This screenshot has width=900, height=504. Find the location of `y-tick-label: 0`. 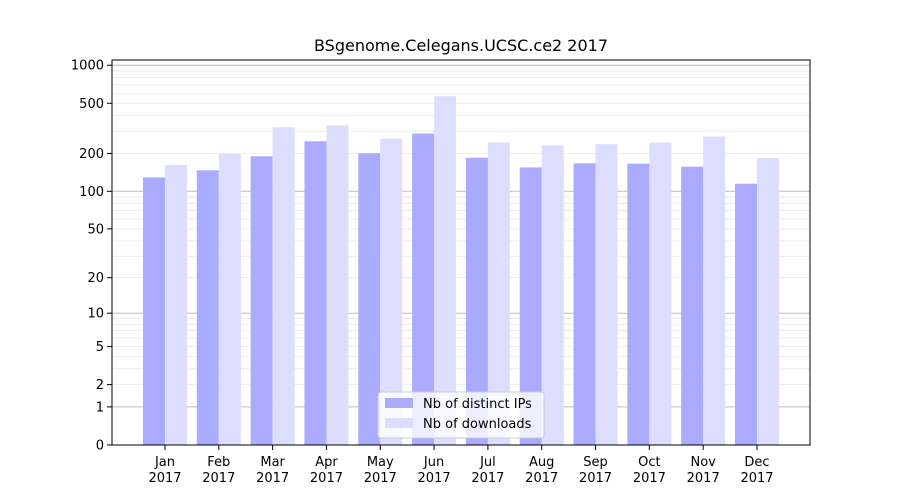

y-tick-label: 0 is located at coordinates (100, 446).